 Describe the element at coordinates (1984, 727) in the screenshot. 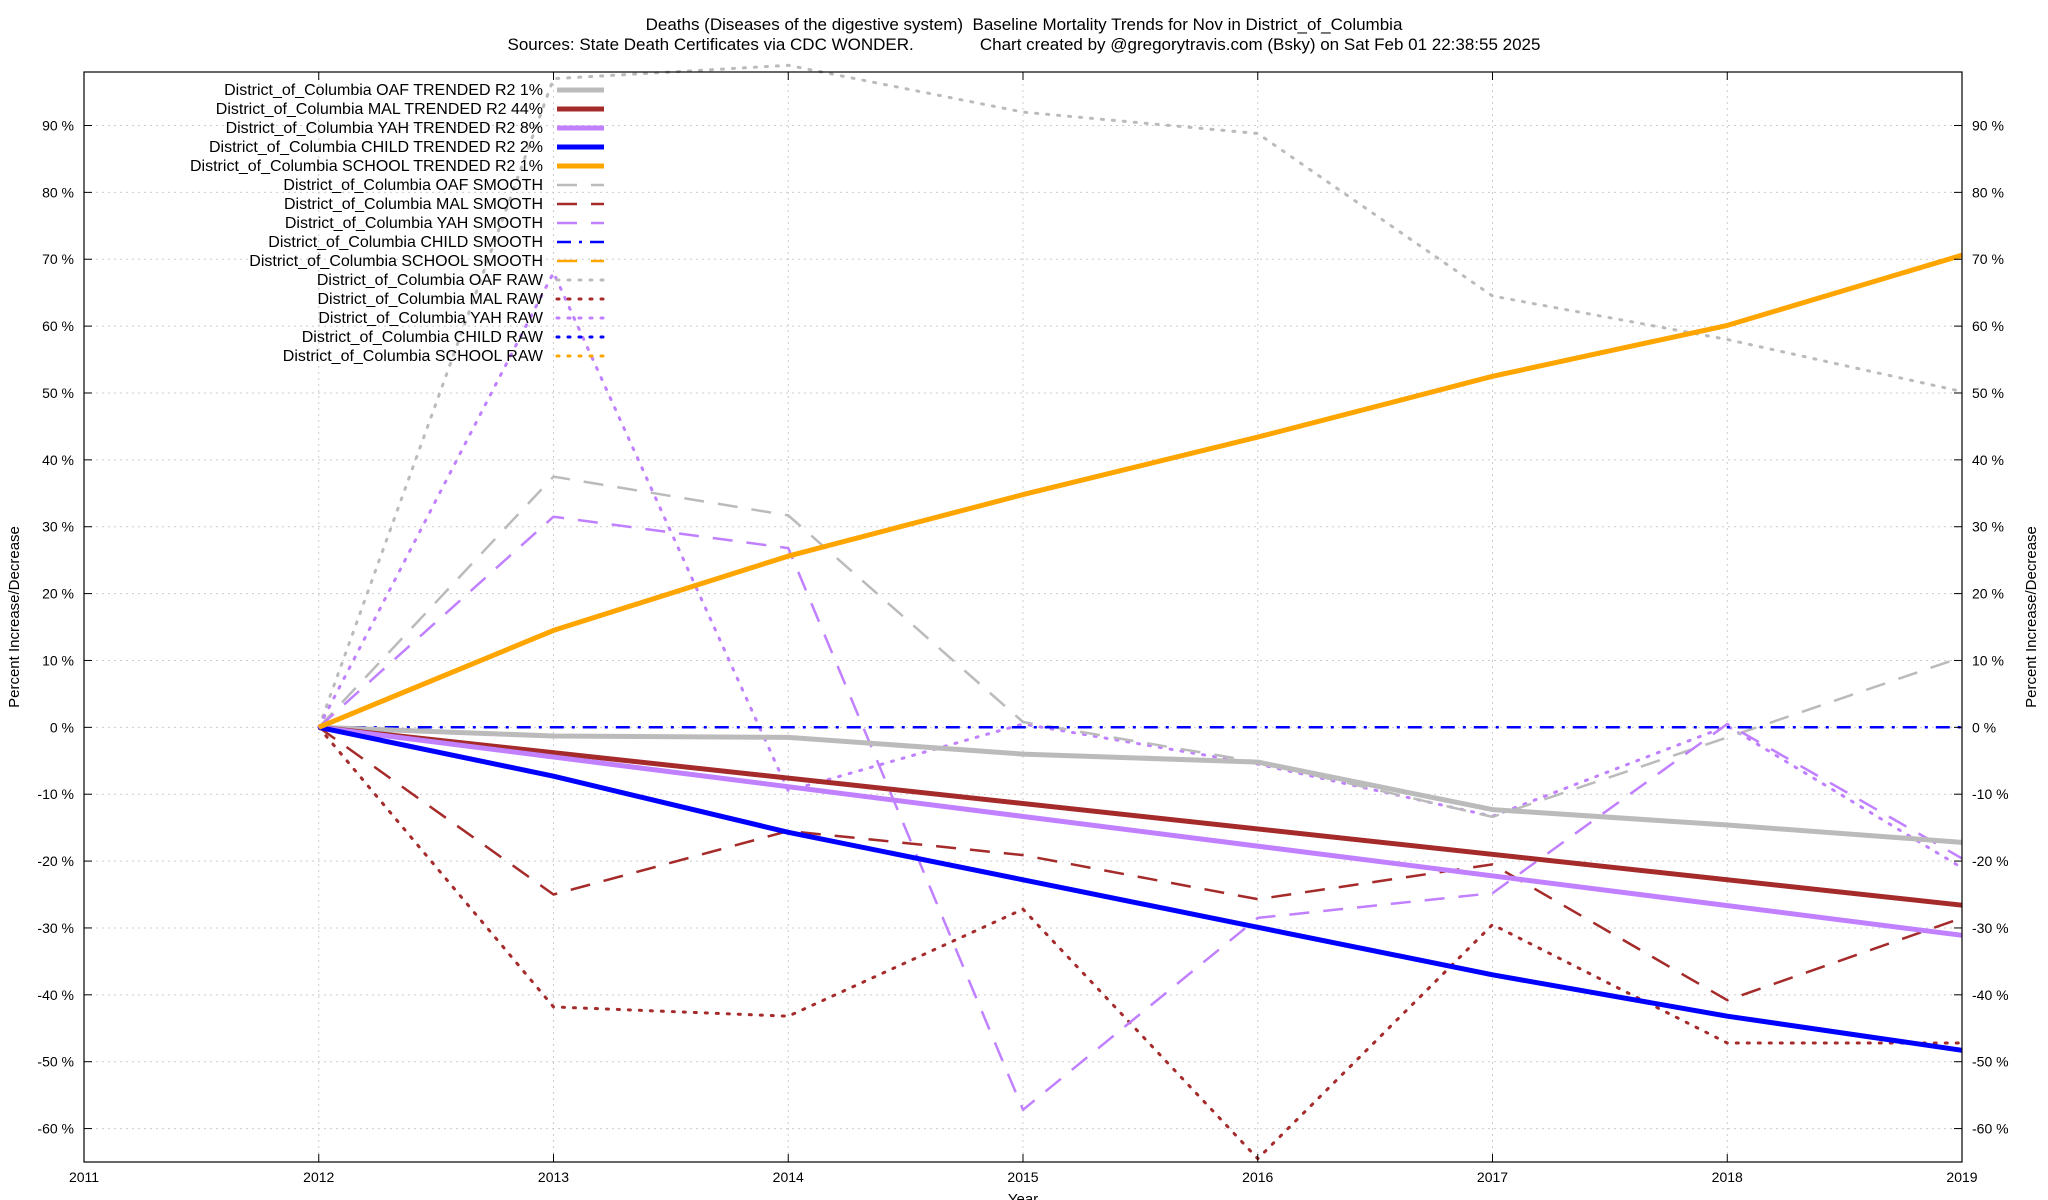

I see `y-tick-label-right: 0 %` at that location.